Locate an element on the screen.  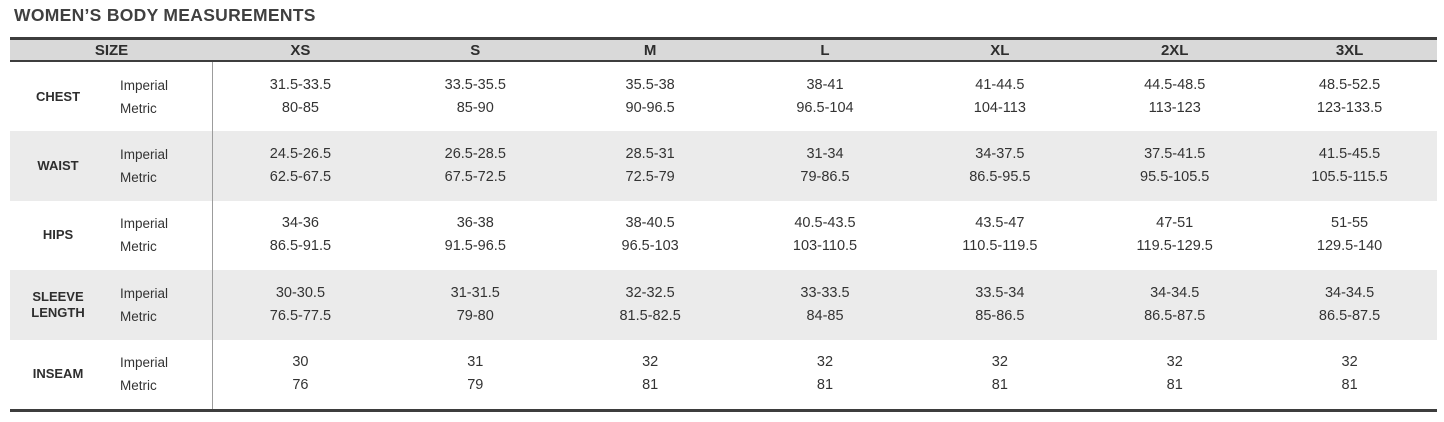
imperial-value: 44.5-48.5 is located at coordinates (1175, 84).